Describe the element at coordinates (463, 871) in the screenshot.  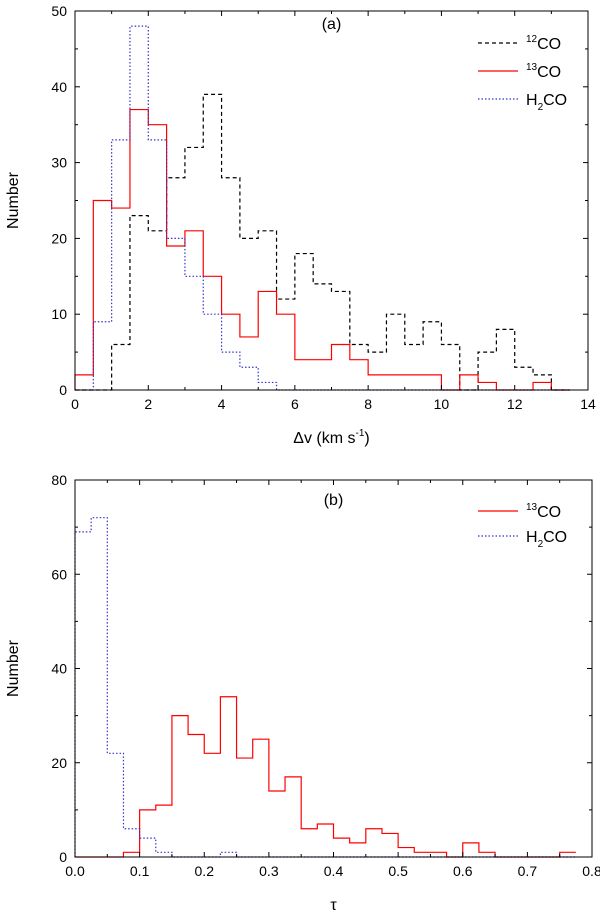
I see `x-tick-label-b: 0.6` at that location.